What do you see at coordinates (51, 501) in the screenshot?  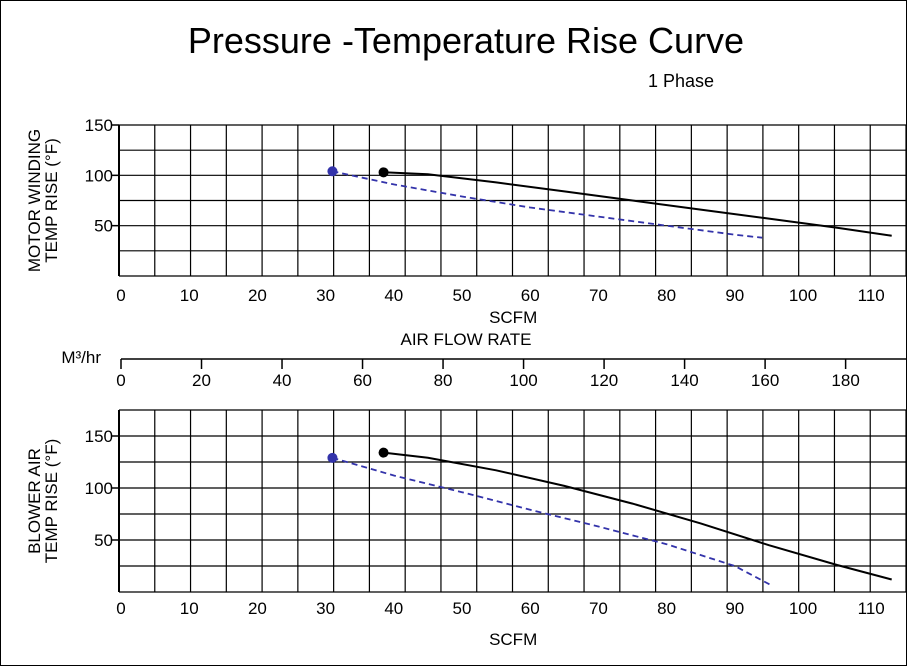 I see `blower-air-y-axis-label-line2: TEMP RISE (°F)` at bounding box center [51, 501].